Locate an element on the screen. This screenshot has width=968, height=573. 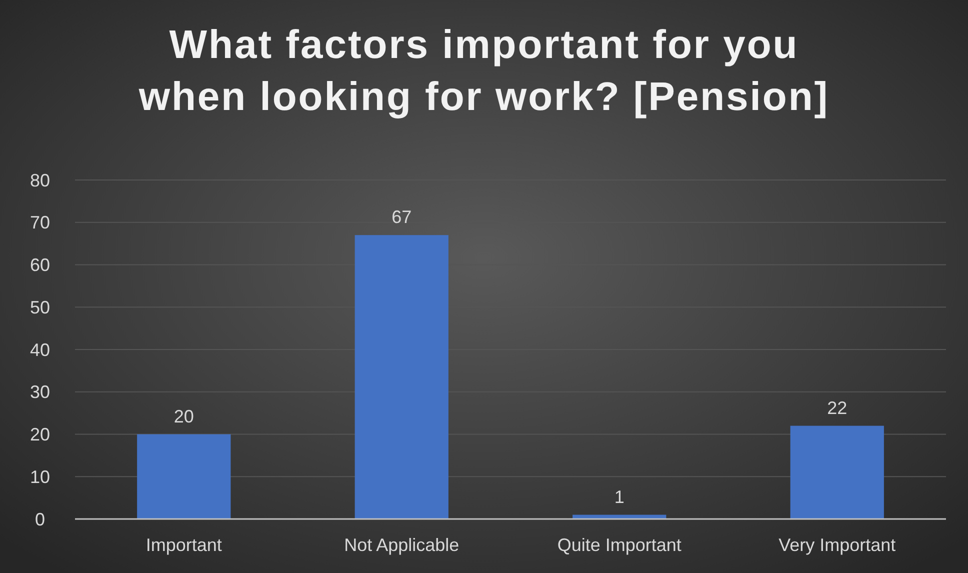
x-tick-label: Not Applicable is located at coordinates (402, 545).